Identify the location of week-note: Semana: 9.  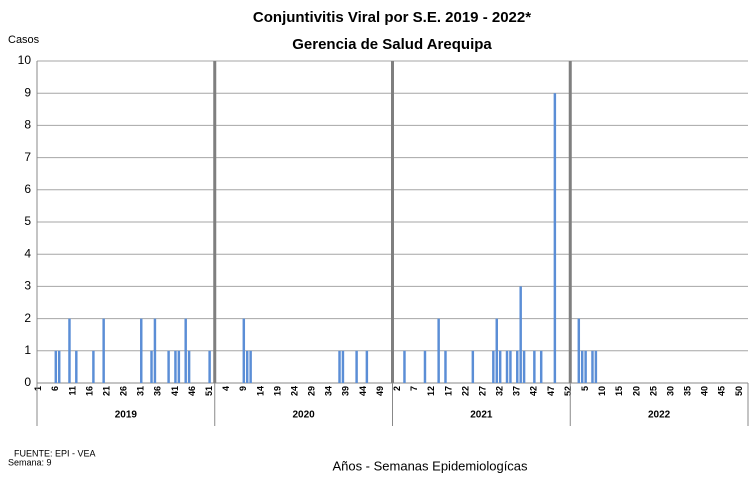
(30, 462).